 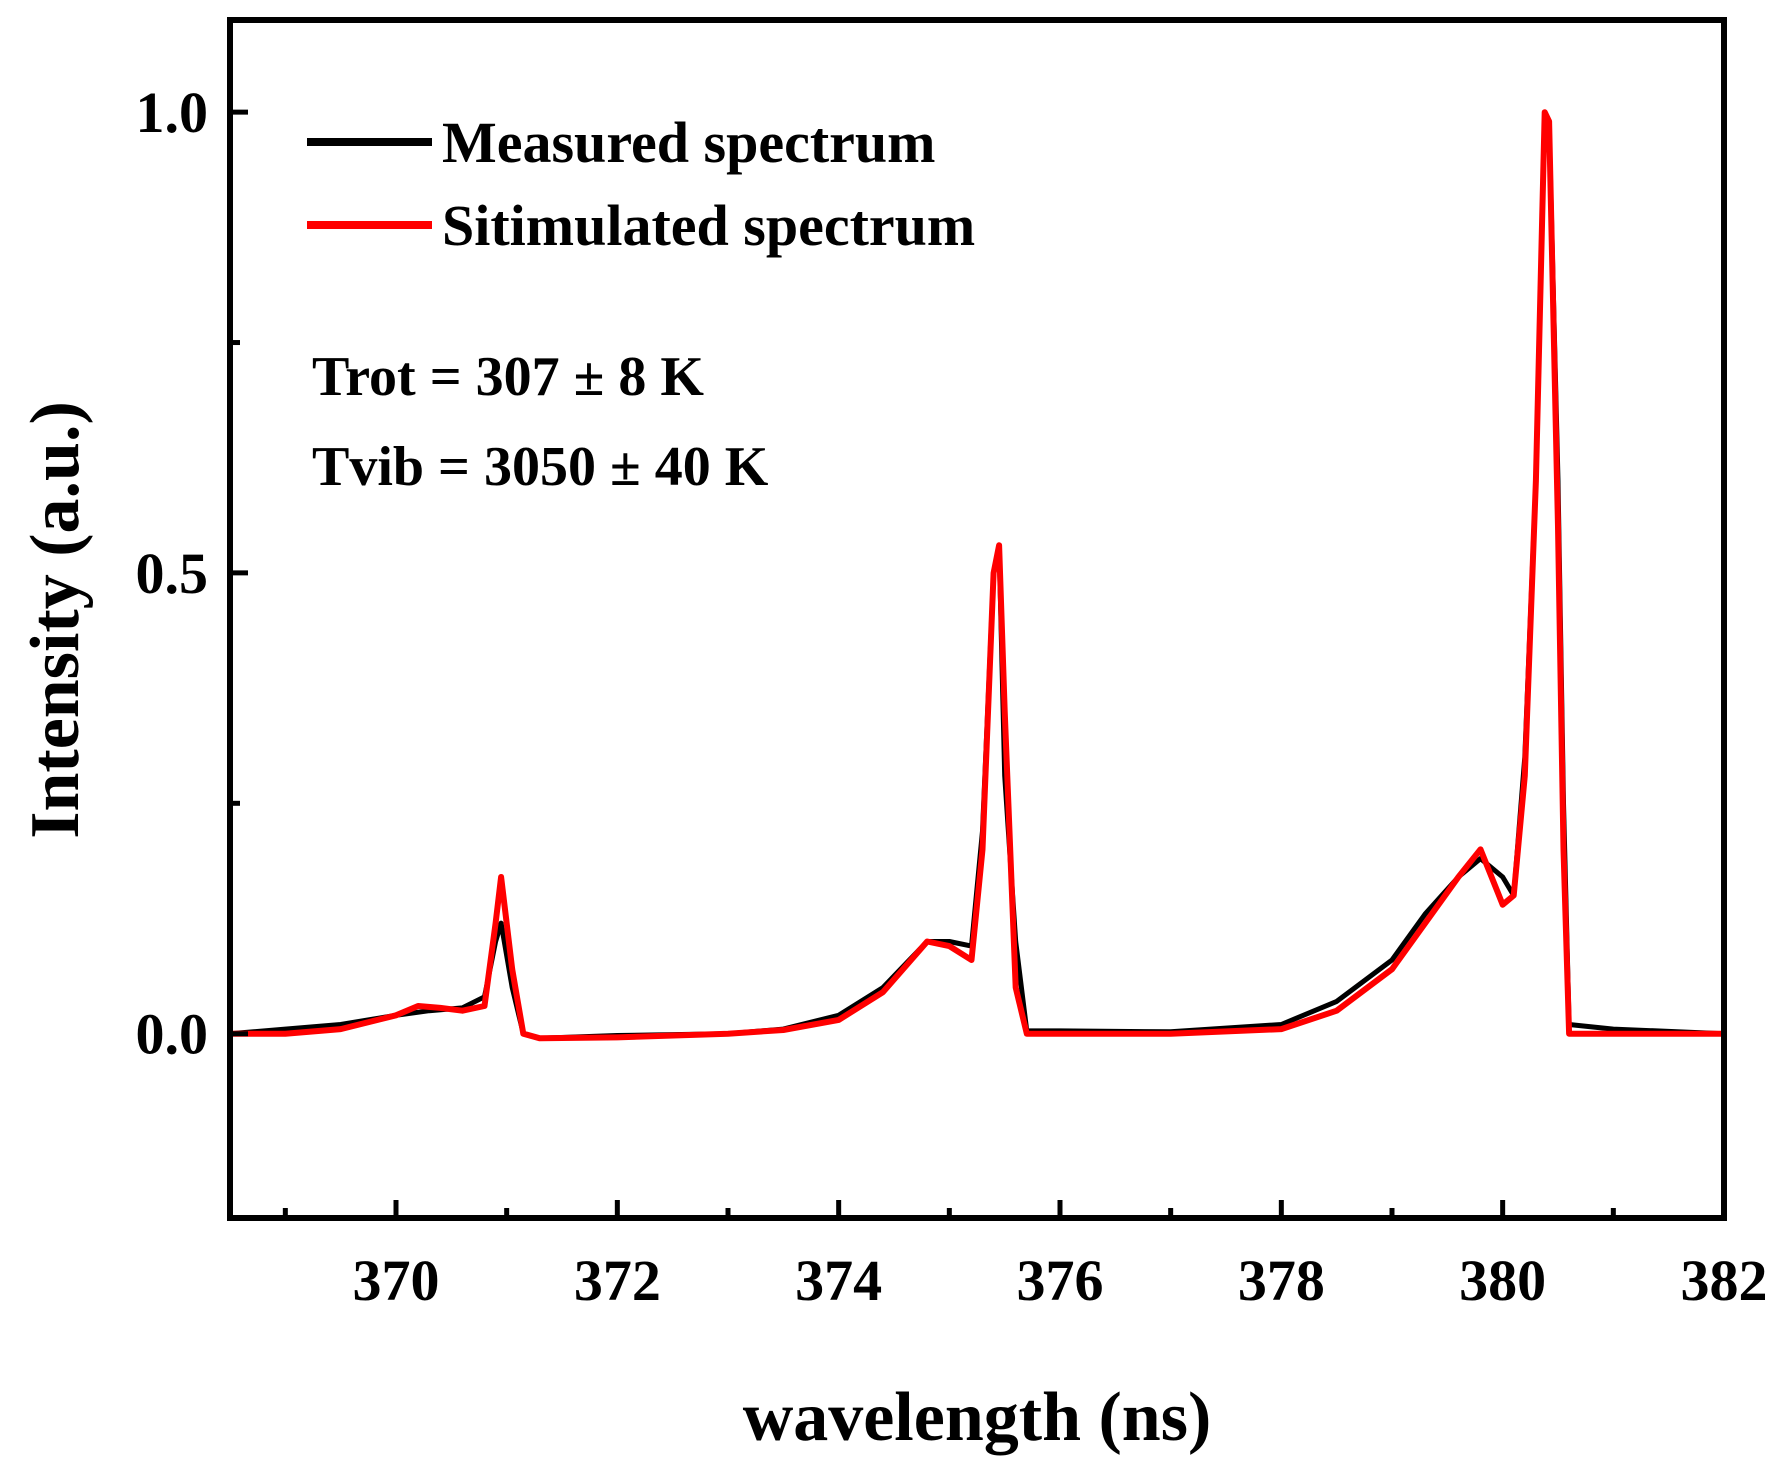 I want to click on x-tick-label: 378, so click(x=1281, y=1280).